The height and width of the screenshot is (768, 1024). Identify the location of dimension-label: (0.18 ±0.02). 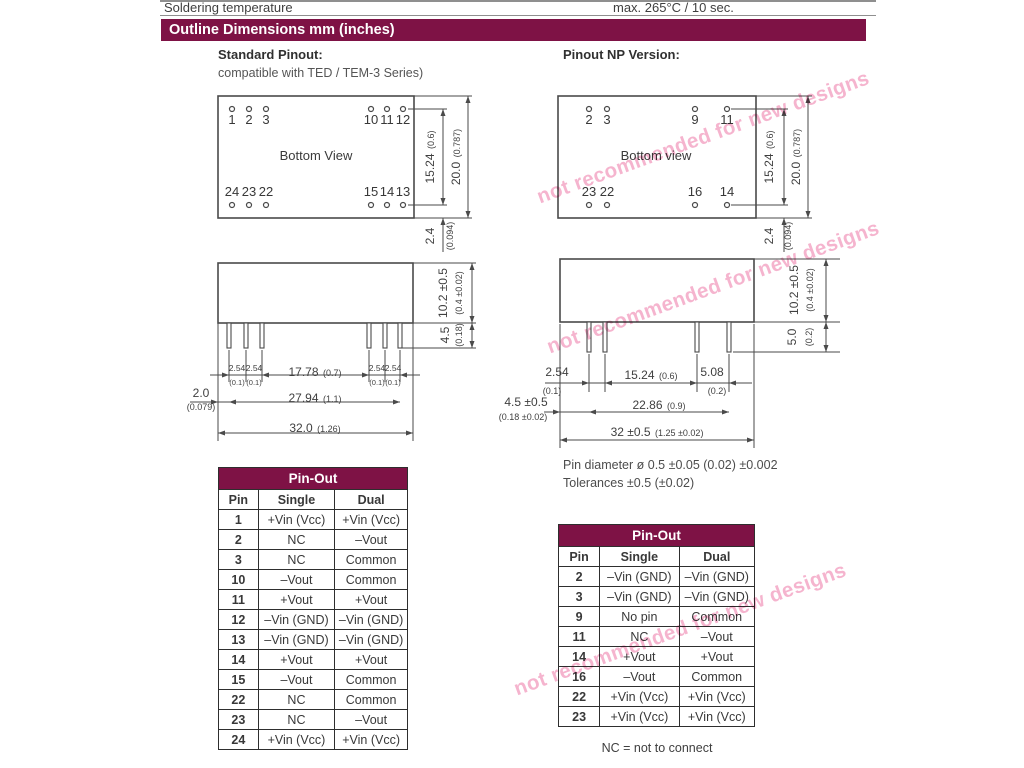
(523, 417).